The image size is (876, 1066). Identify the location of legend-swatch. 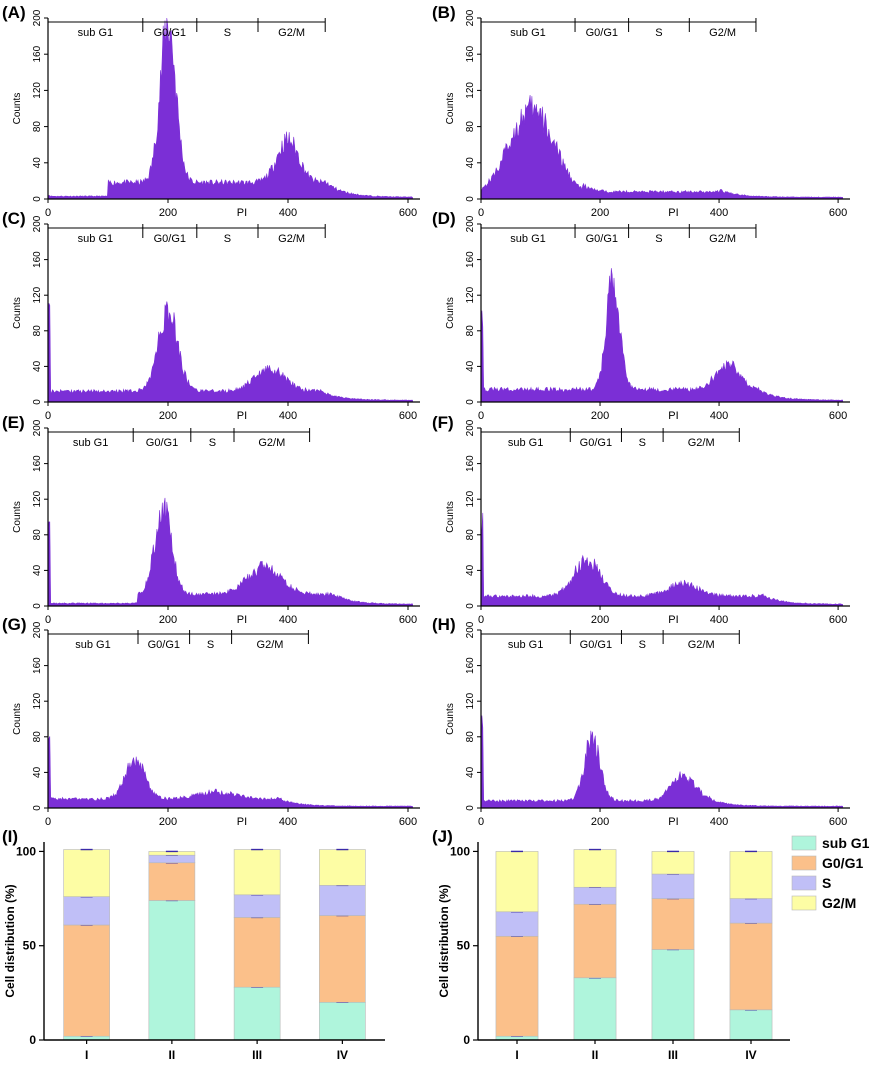
(804, 883).